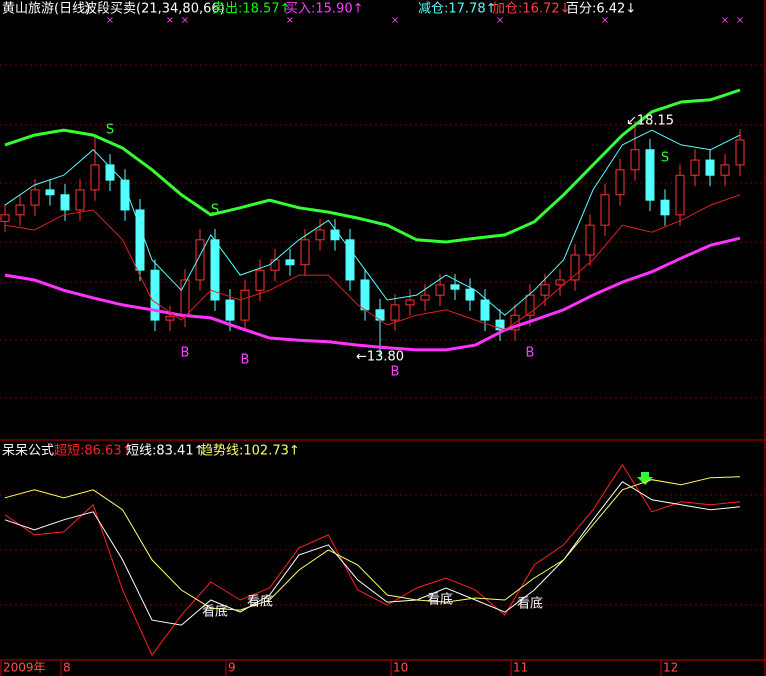 The image size is (766, 676). I want to click on x-tick-label: 12, so click(670, 668).